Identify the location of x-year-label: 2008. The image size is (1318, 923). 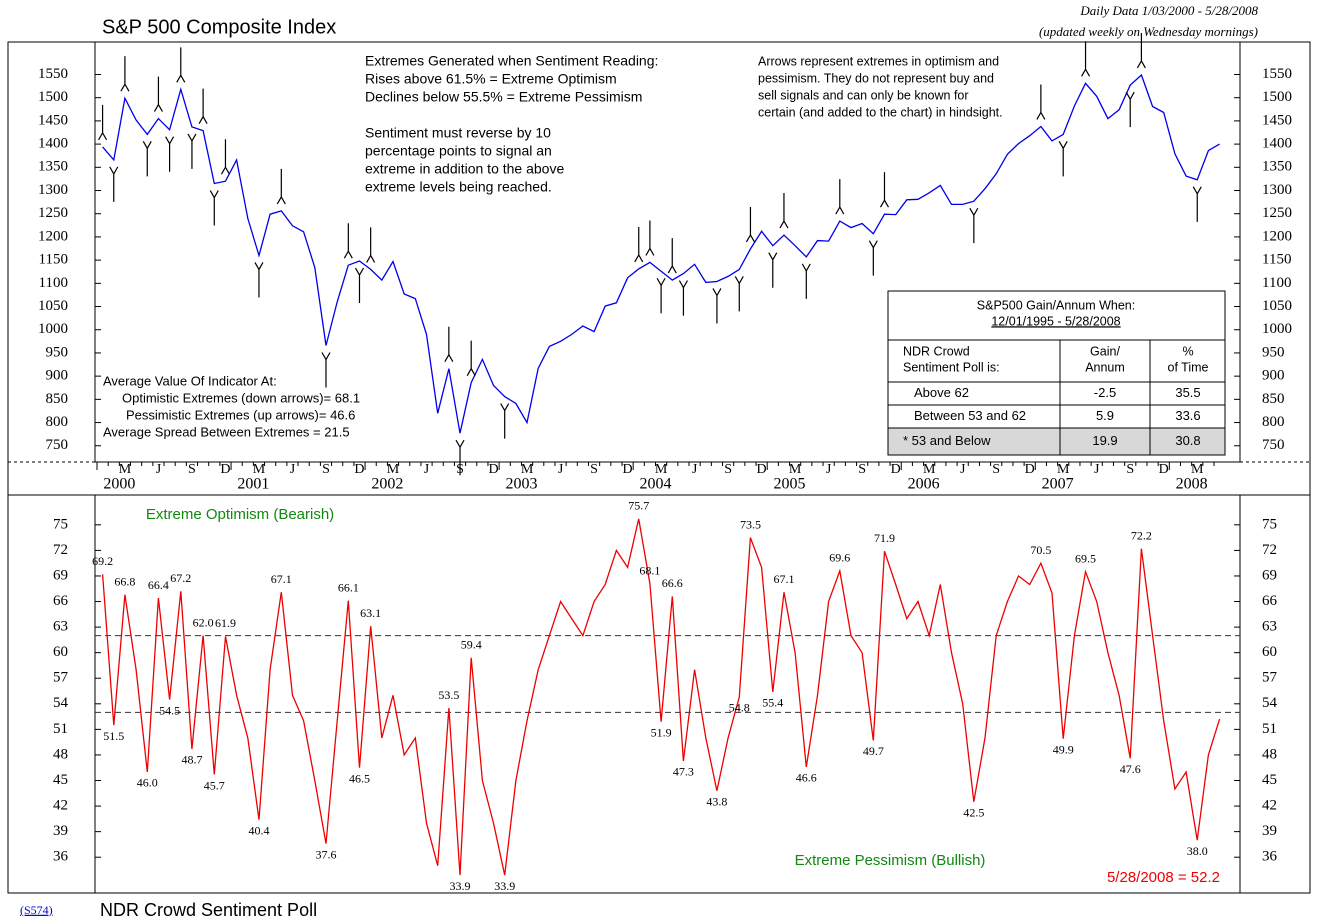
(1192, 484).